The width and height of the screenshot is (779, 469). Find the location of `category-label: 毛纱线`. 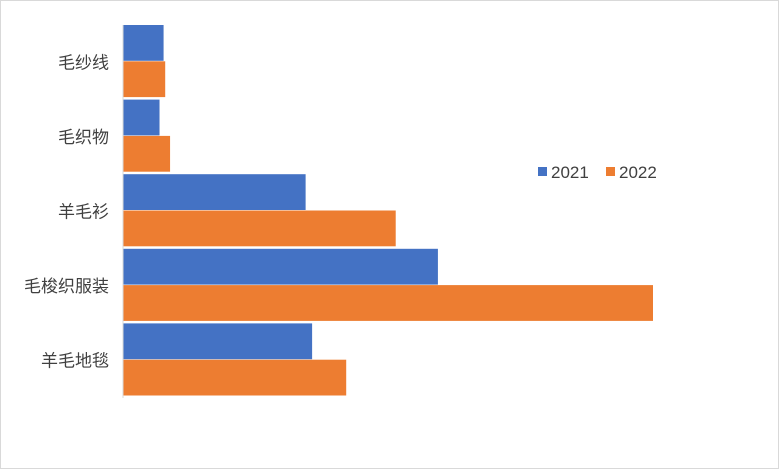

category-label: 毛纱线 is located at coordinates (83, 63).